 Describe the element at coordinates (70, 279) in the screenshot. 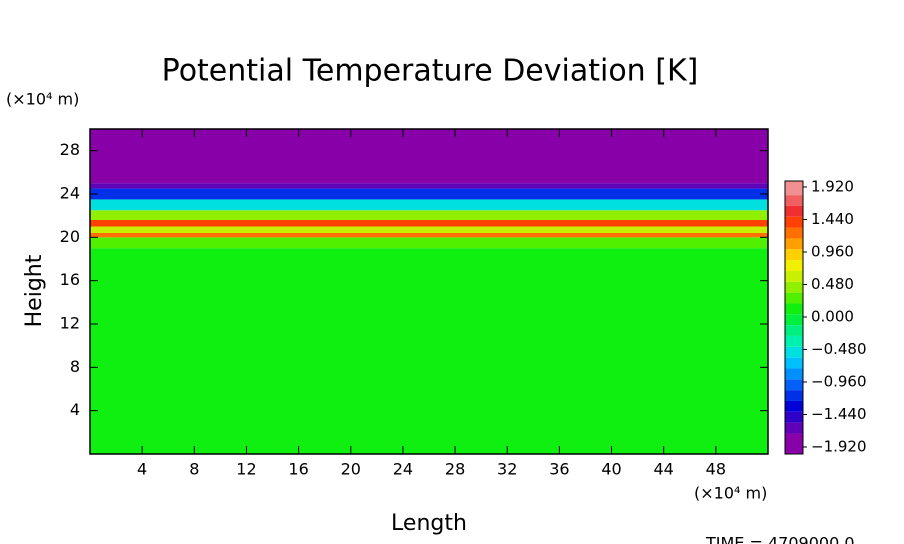

I see `y-tick-label: 16` at that location.